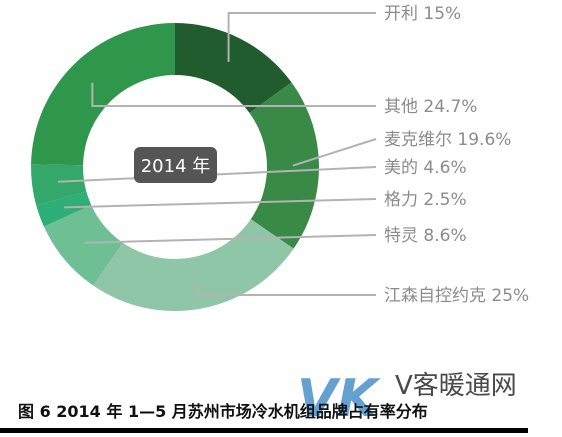 This screenshot has width=562, height=437. I want to click on figure-caption-row: 图 6 2014 年 1—5 月苏州市场冷水机组品牌占有率分布, so click(283, 410).